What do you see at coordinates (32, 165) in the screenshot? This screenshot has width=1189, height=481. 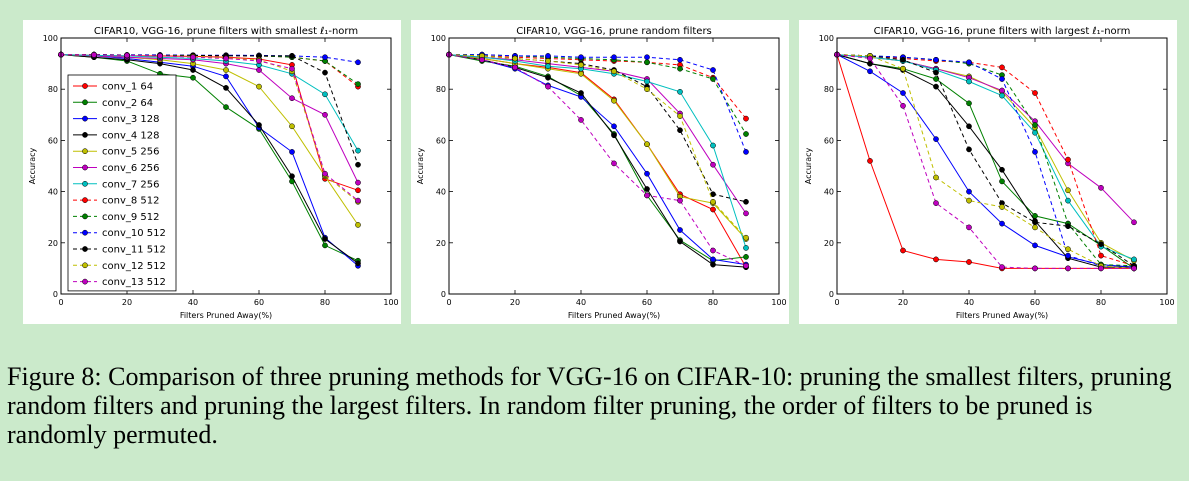 I see `y-axis-label: Accuracy` at bounding box center [32, 165].